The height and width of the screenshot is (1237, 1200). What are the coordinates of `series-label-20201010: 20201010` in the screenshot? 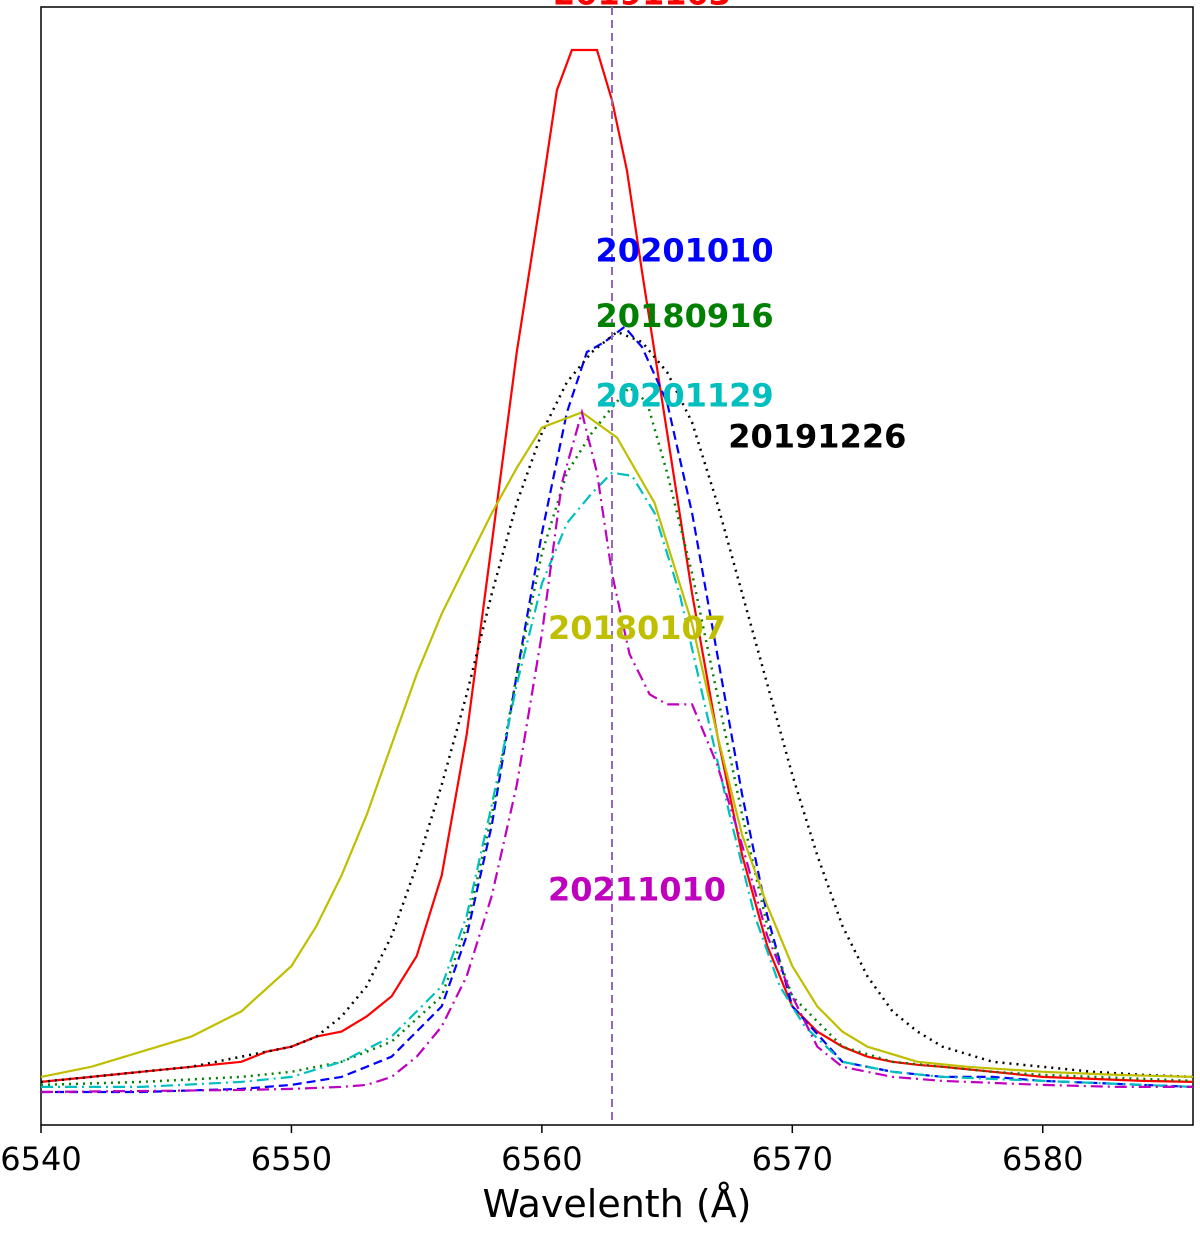 It's located at (685, 250).